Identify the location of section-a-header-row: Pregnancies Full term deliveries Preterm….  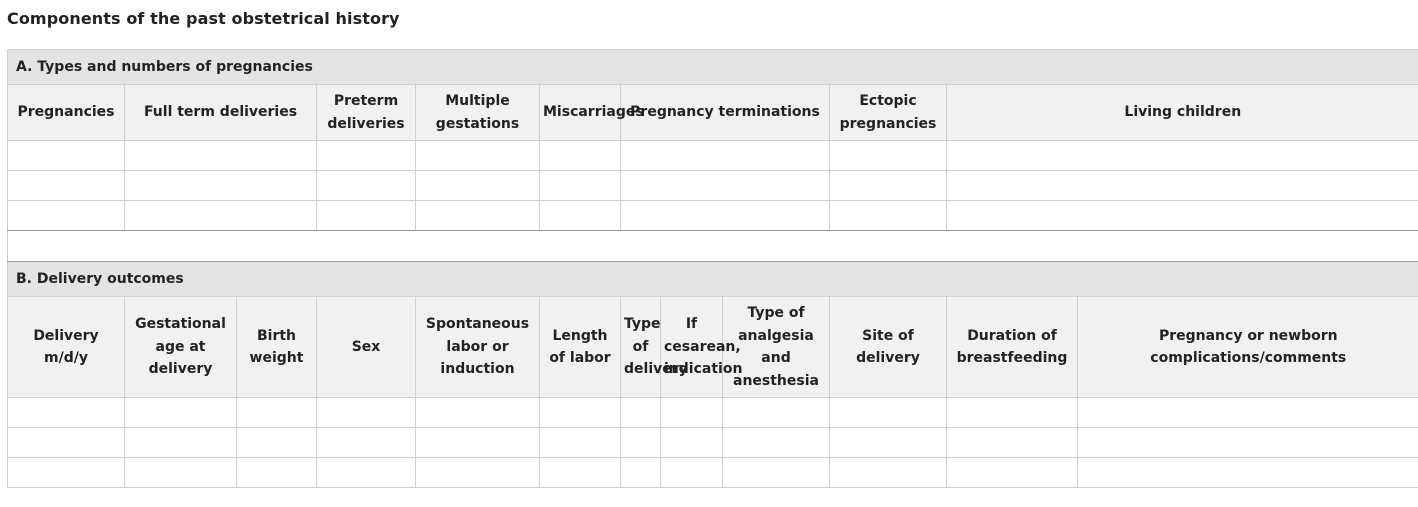
(712, 112).